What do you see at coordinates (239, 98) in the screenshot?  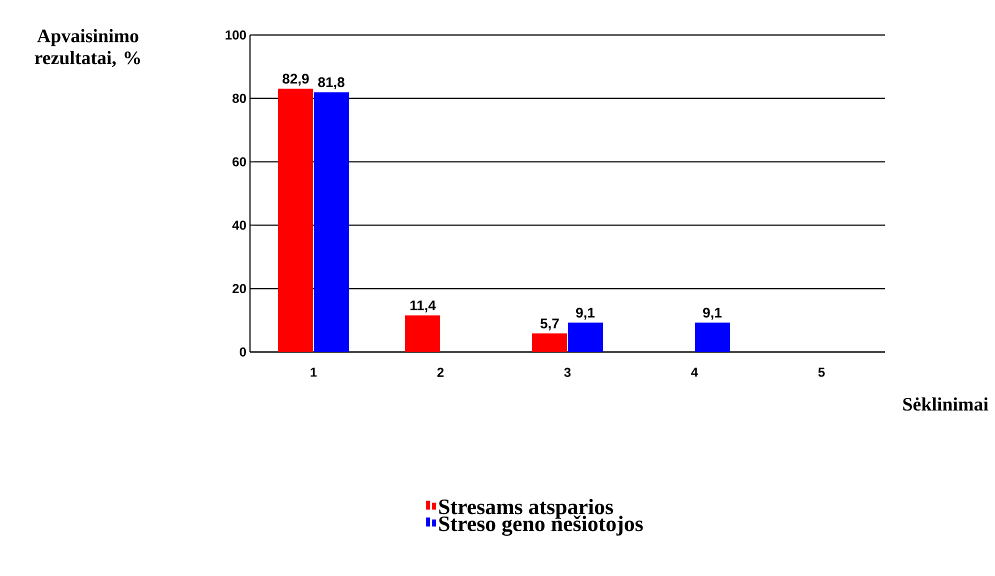 I see `y-tick-label: 80` at bounding box center [239, 98].